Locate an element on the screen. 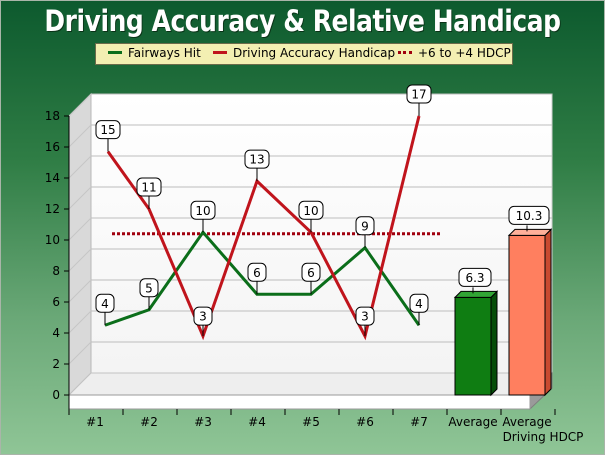 This screenshot has height=459, width=605. handicap-data-label: 11 is located at coordinates (149, 187).